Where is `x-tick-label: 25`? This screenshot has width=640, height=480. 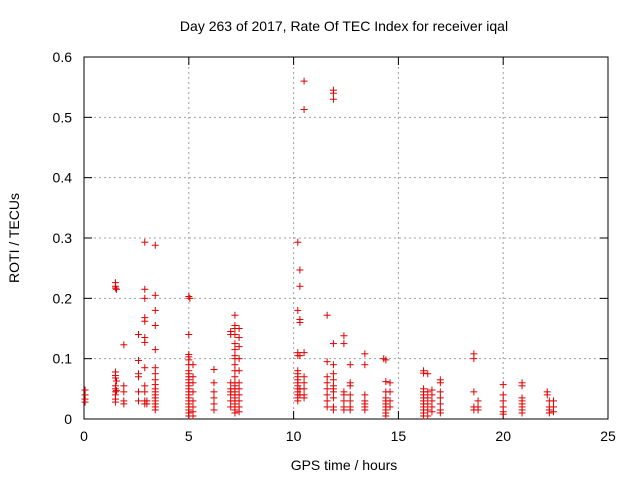
x-tick-label: 25 is located at coordinates (608, 436).